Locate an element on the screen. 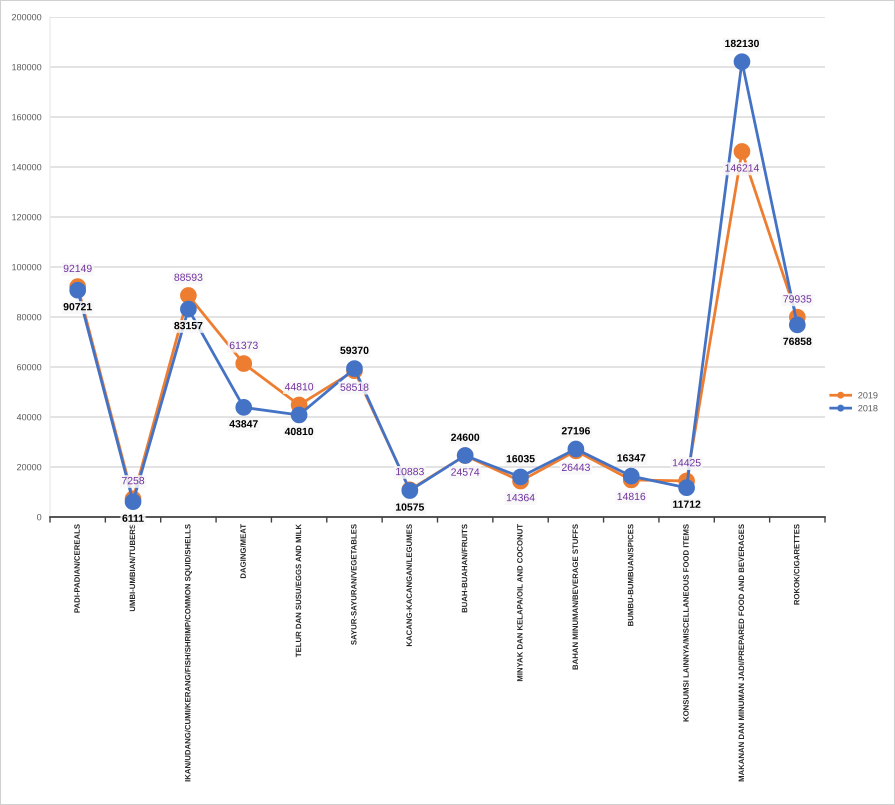 Image resolution: width=895 pixels, height=805 pixels. data-label: 7258 is located at coordinates (133, 480).